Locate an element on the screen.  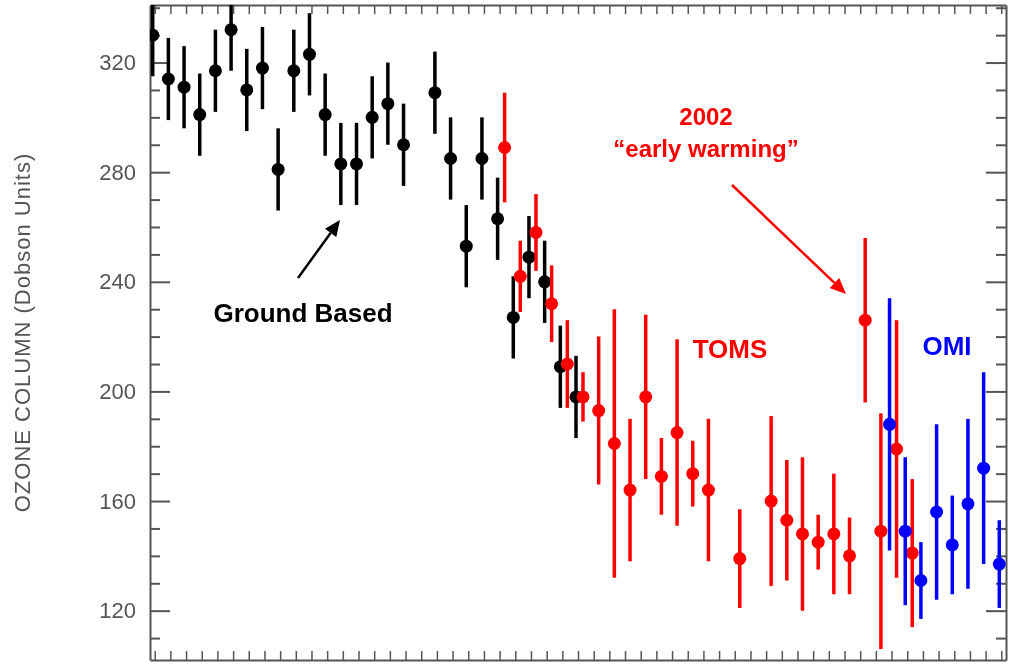
y-axis-title: OZONE COLUMN (Dobson Units) is located at coordinates (22, 332).